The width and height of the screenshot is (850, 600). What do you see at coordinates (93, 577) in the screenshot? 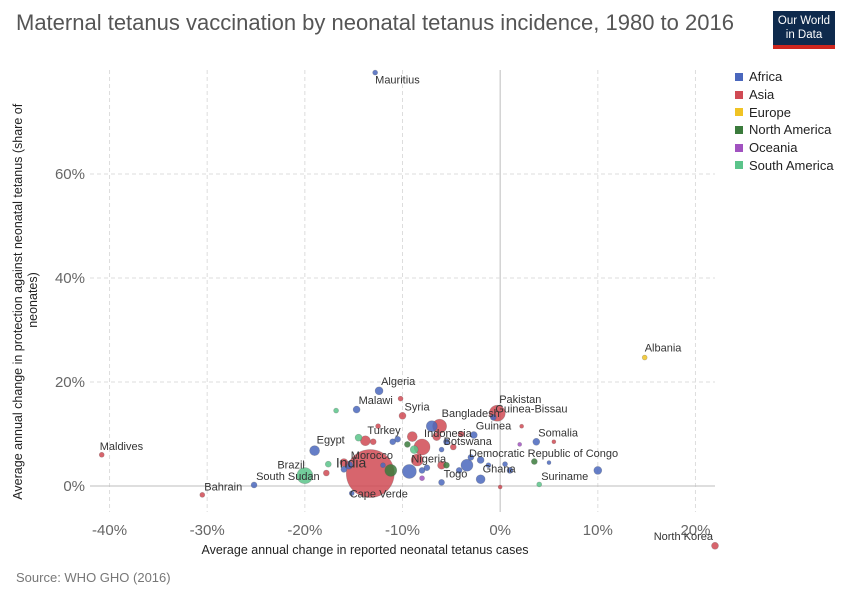
I see `source-note: Source: WHO GHO (2016)` at bounding box center [93, 577].